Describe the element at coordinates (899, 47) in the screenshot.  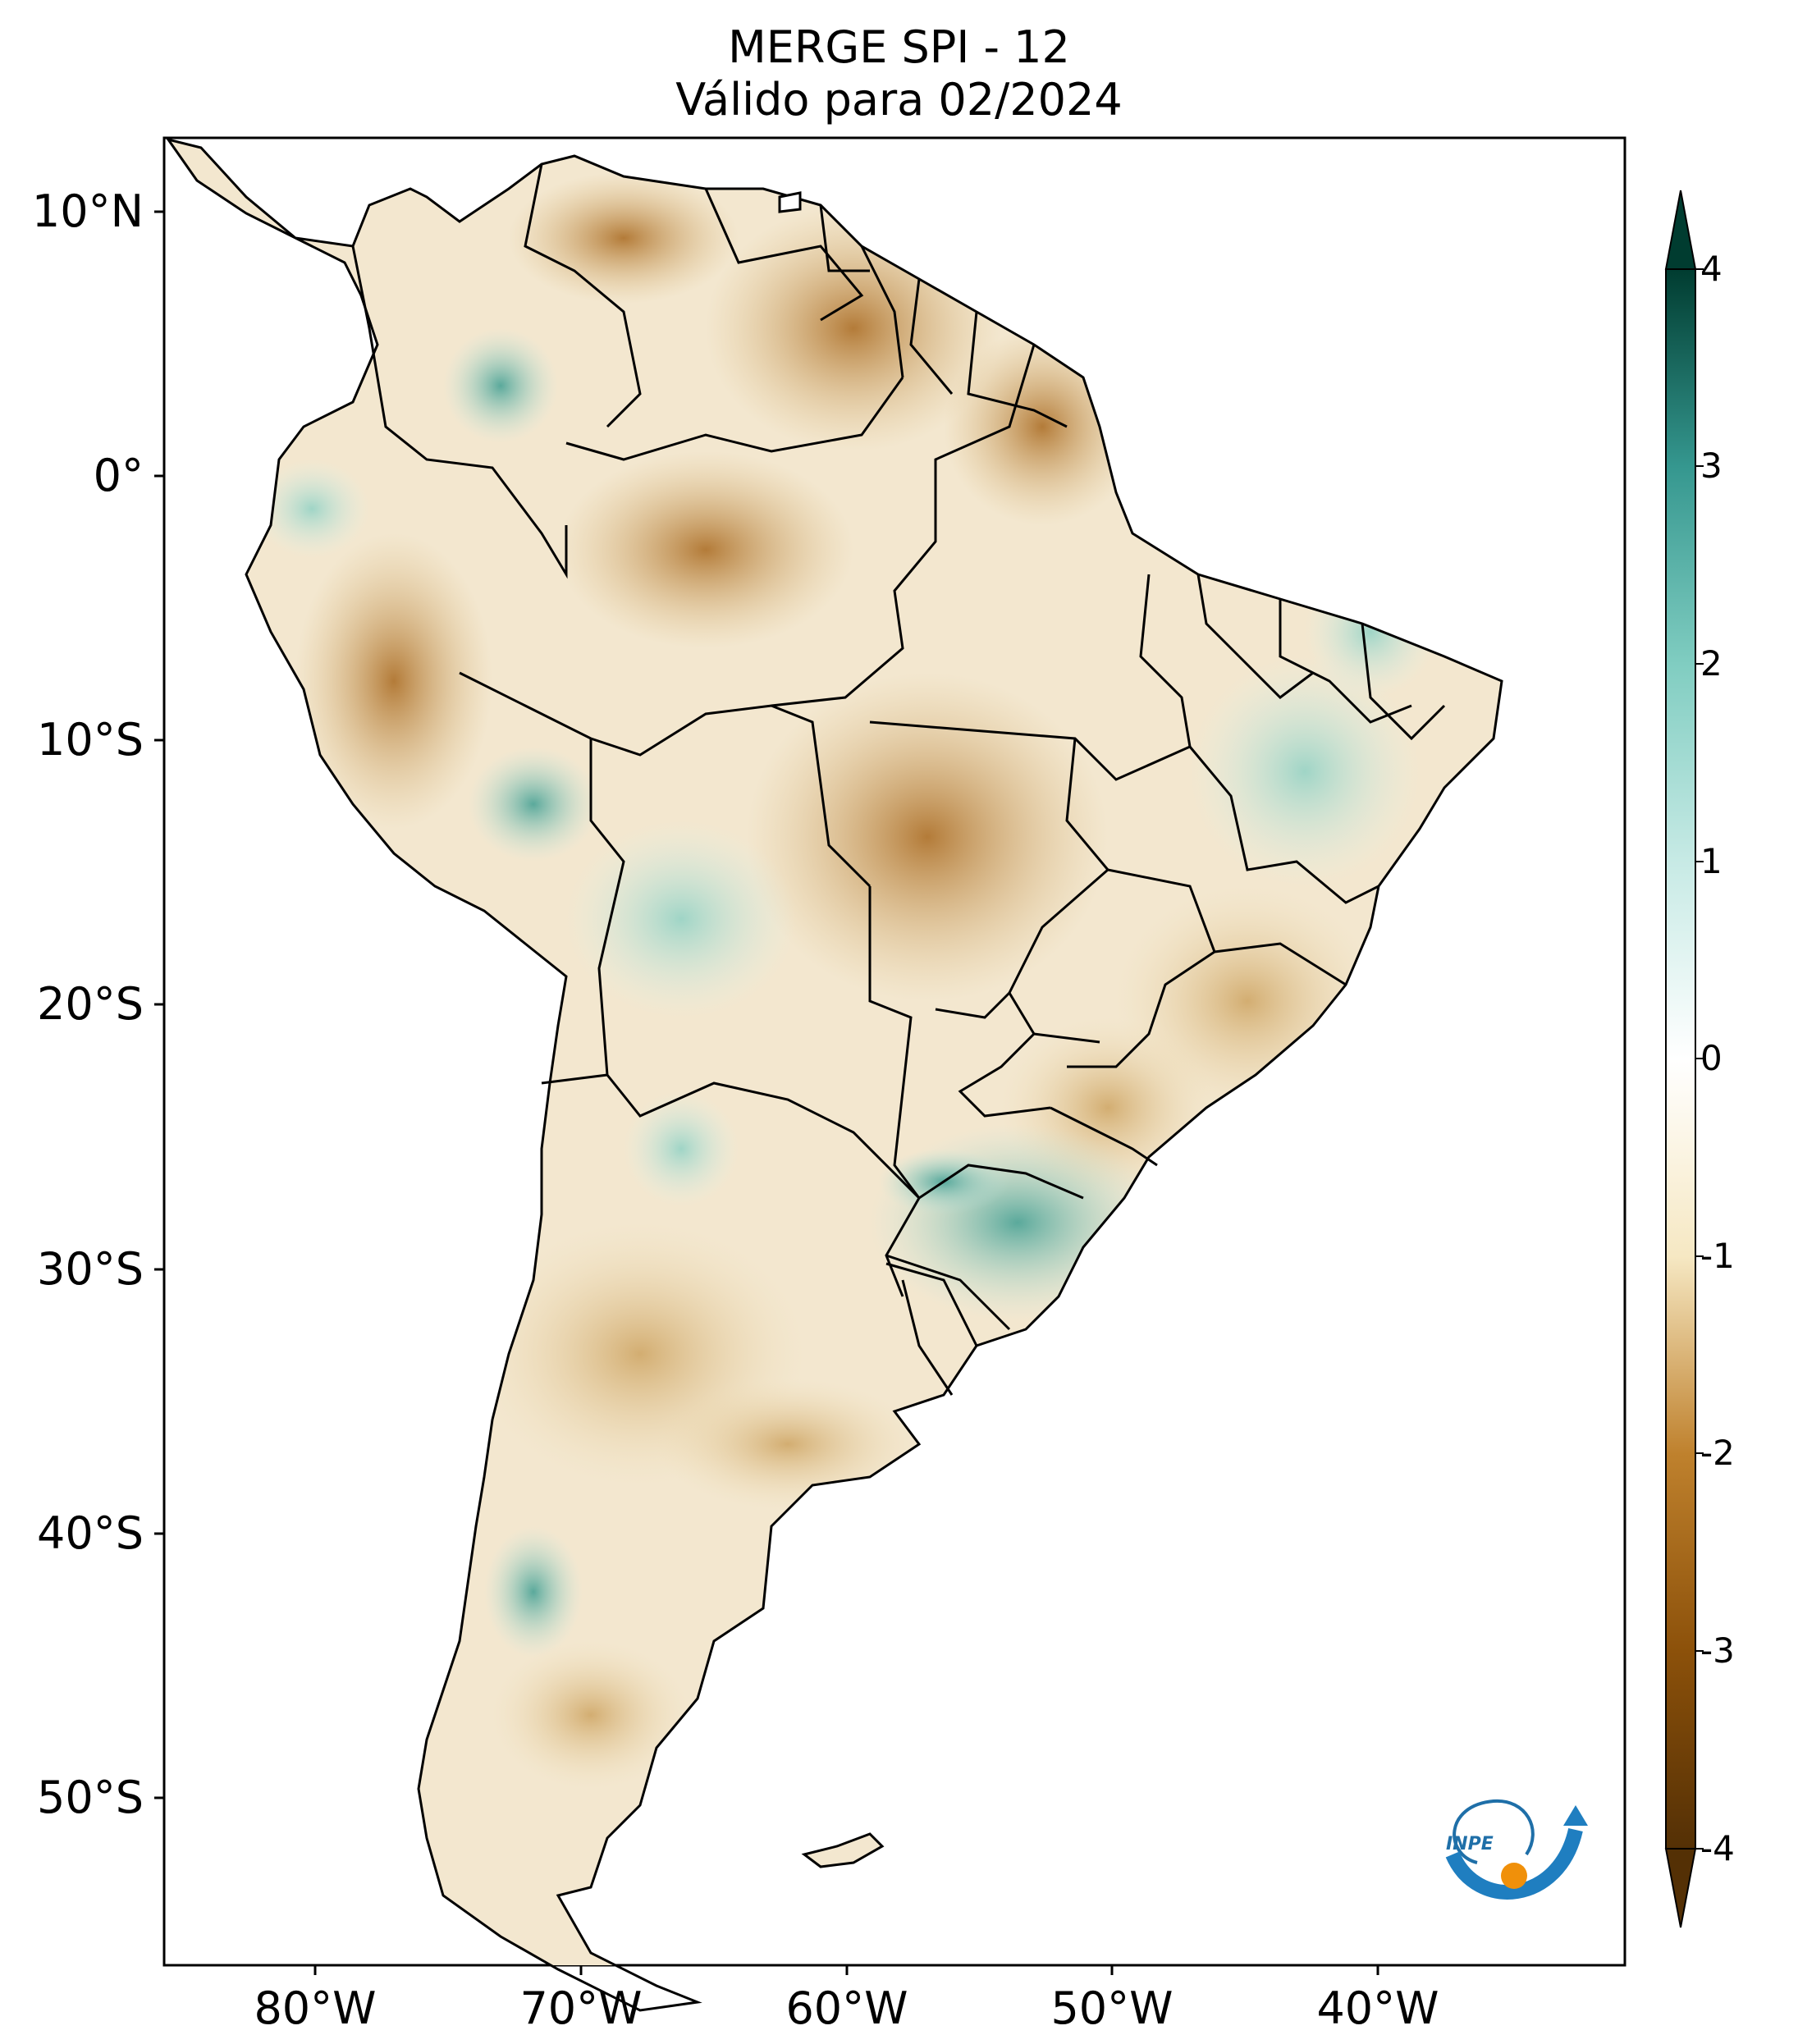
I see `map-title: MERGE SPI - 12` at that location.